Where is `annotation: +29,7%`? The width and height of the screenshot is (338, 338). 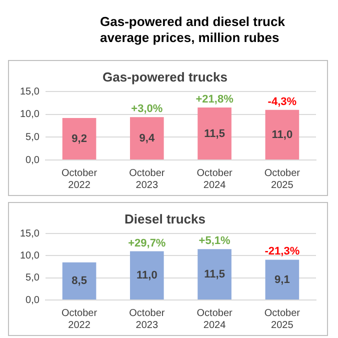 annotation: +29,7% is located at coordinates (147, 243).